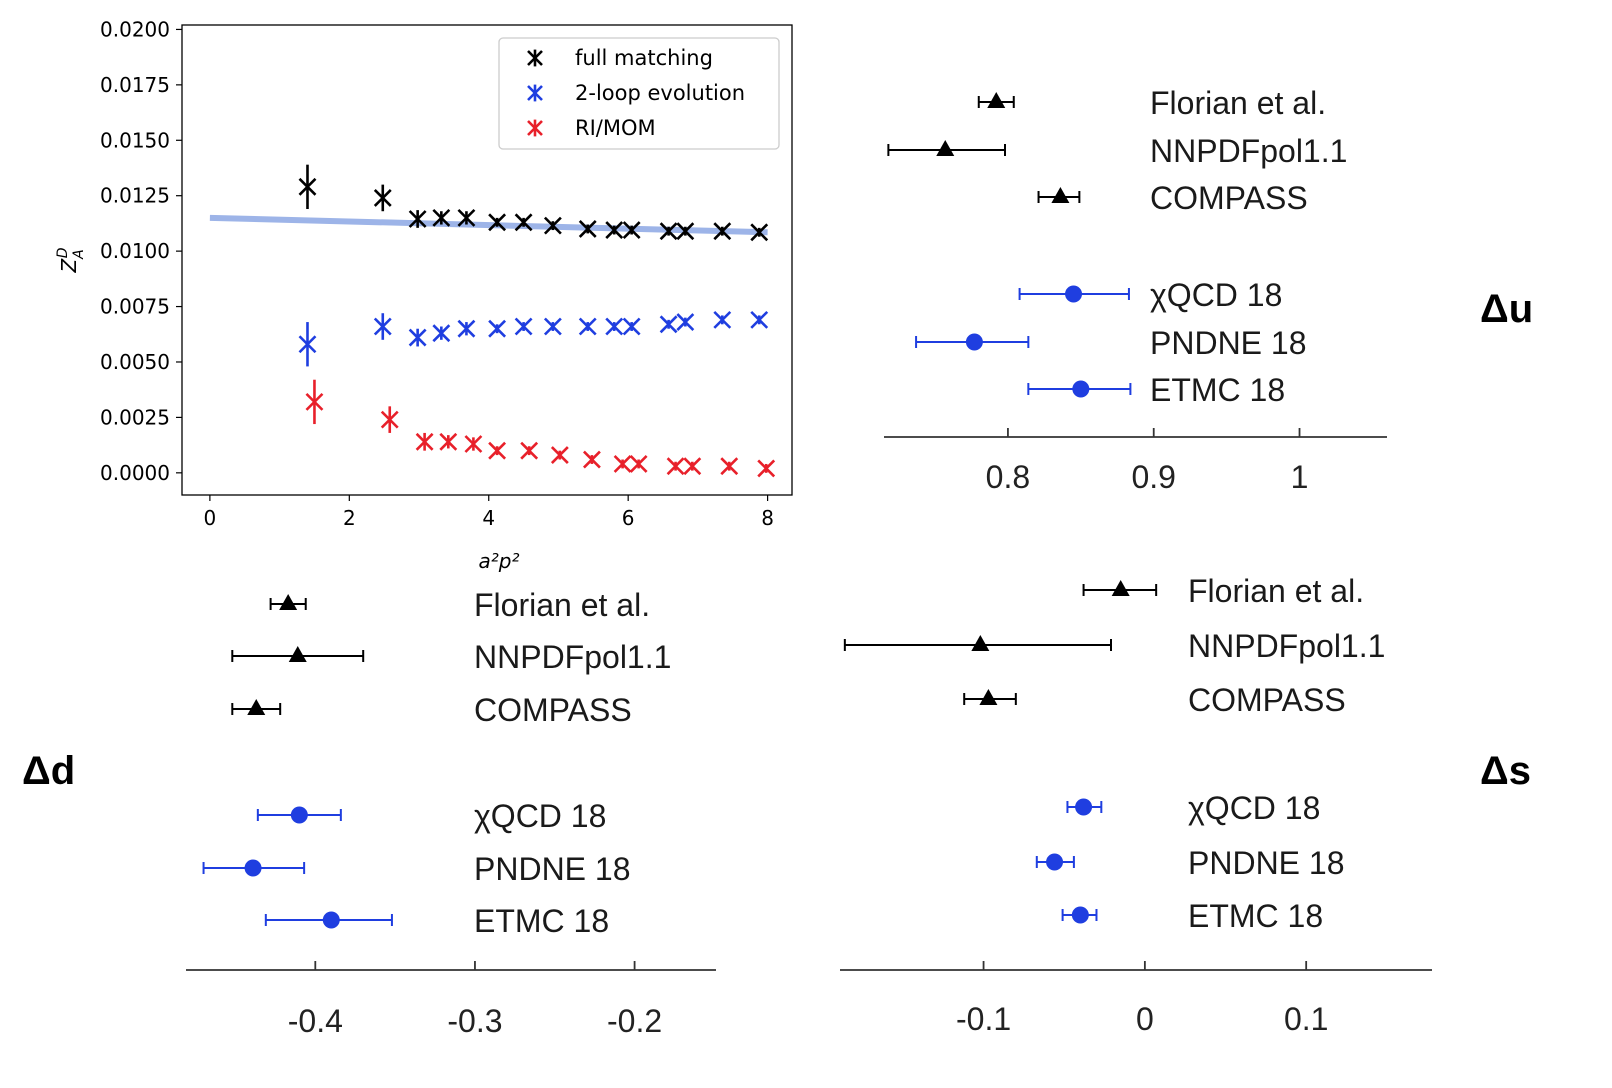 The width and height of the screenshot is (1612, 1088). Describe the element at coordinates (1008, 477) in the screenshot. I see `x-tick-label: 0.8` at that location.